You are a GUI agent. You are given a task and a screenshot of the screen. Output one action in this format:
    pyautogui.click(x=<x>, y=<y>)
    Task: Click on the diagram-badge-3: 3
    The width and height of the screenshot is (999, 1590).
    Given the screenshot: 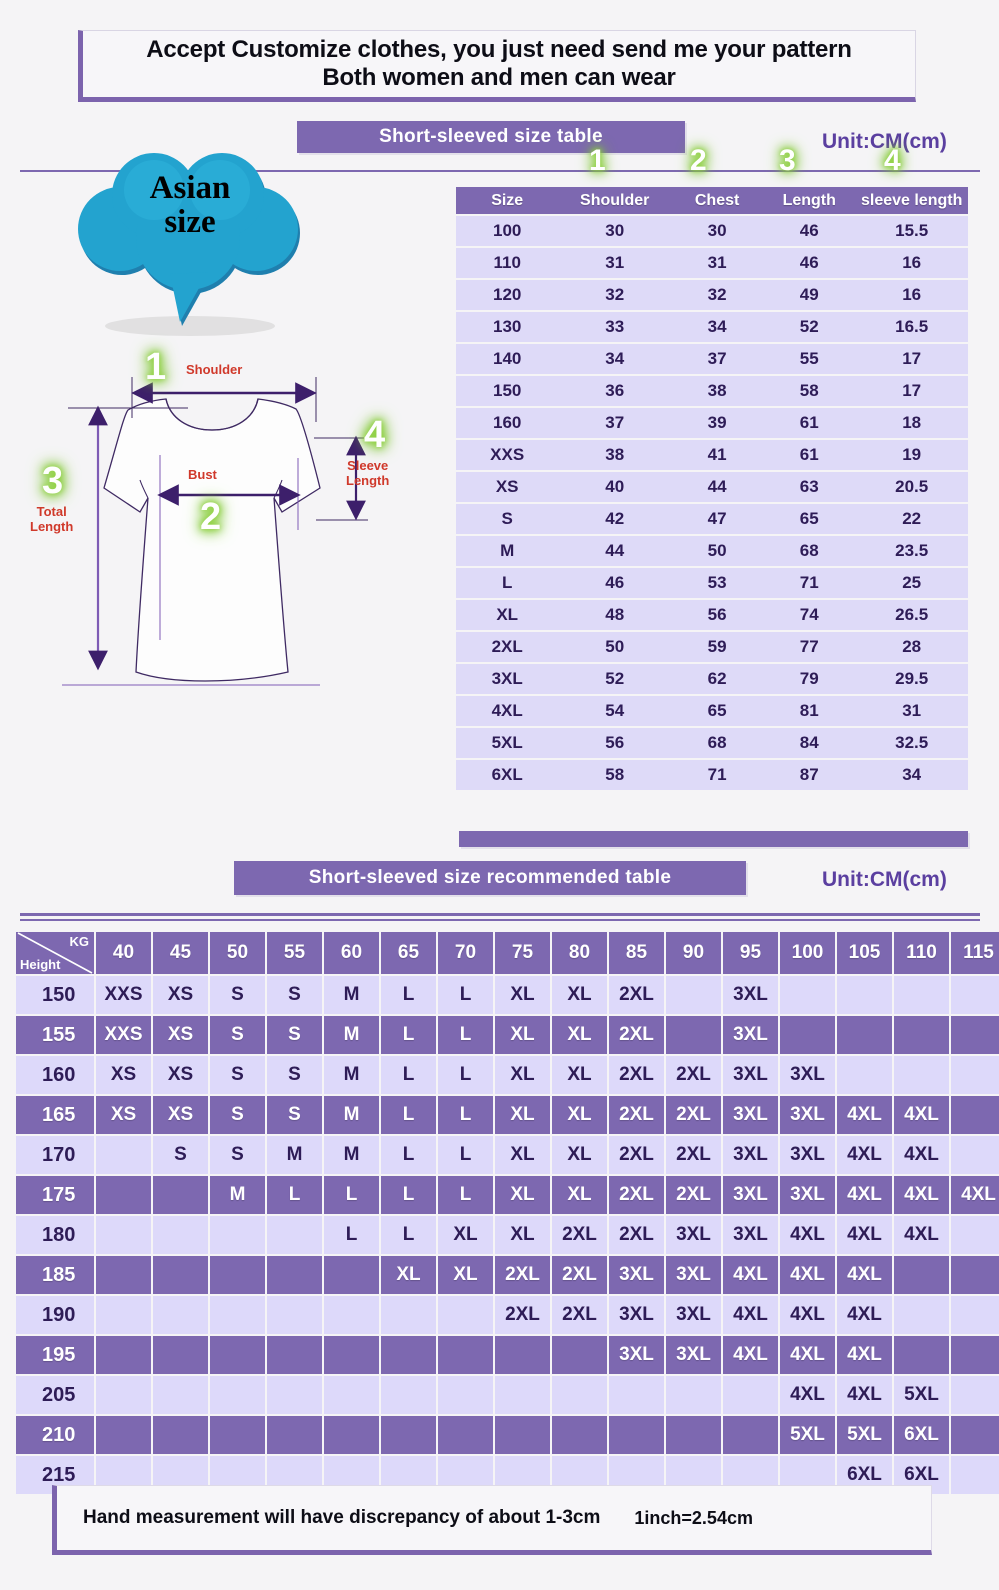 What is the action you would take?
    pyautogui.click(x=53, y=481)
    